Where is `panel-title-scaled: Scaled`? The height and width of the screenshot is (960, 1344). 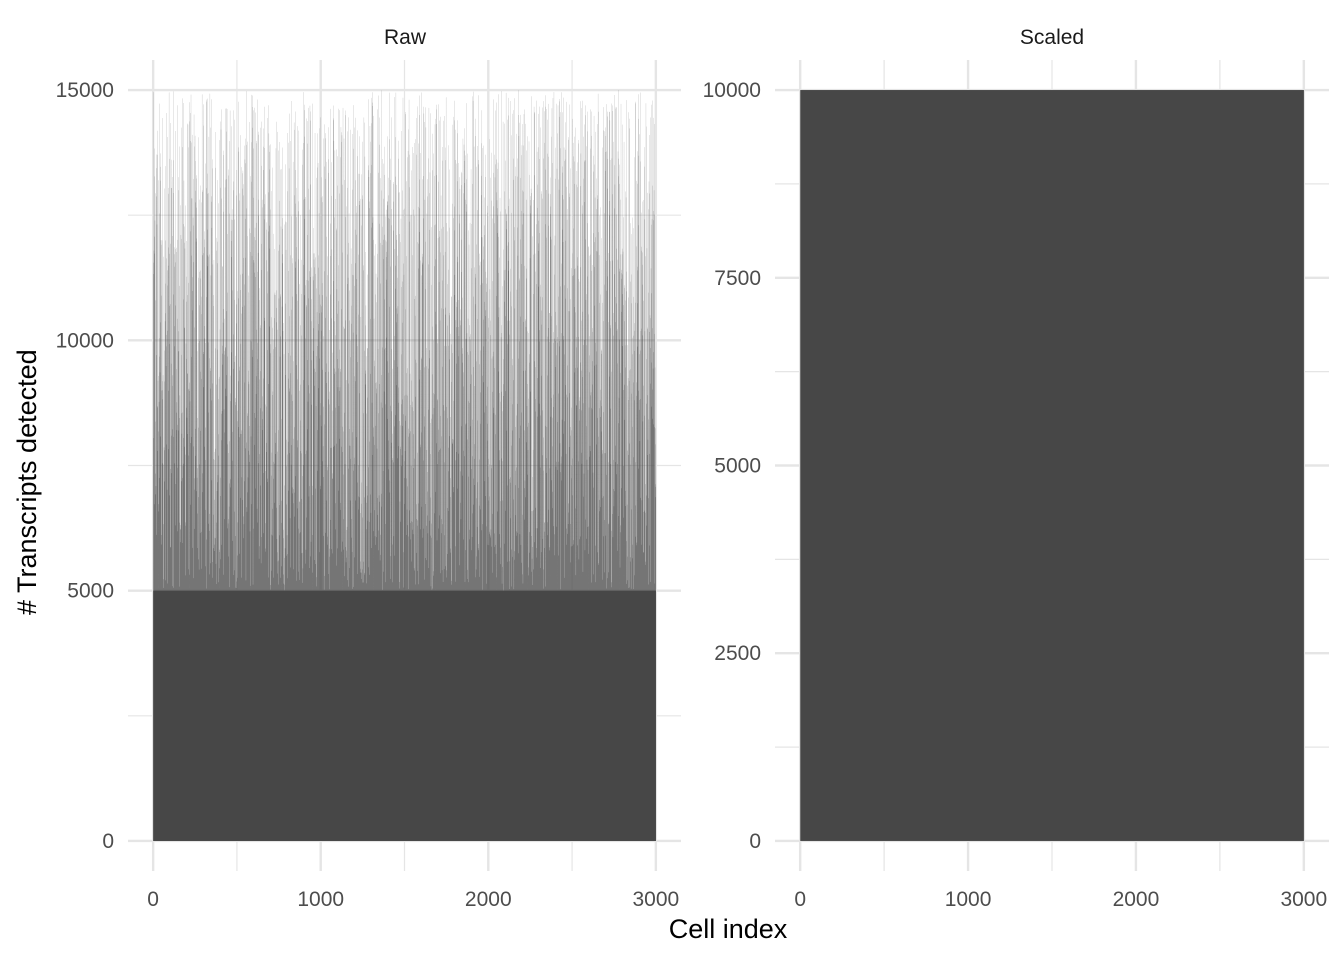
panel-title-scaled: Scaled is located at coordinates (1052, 37).